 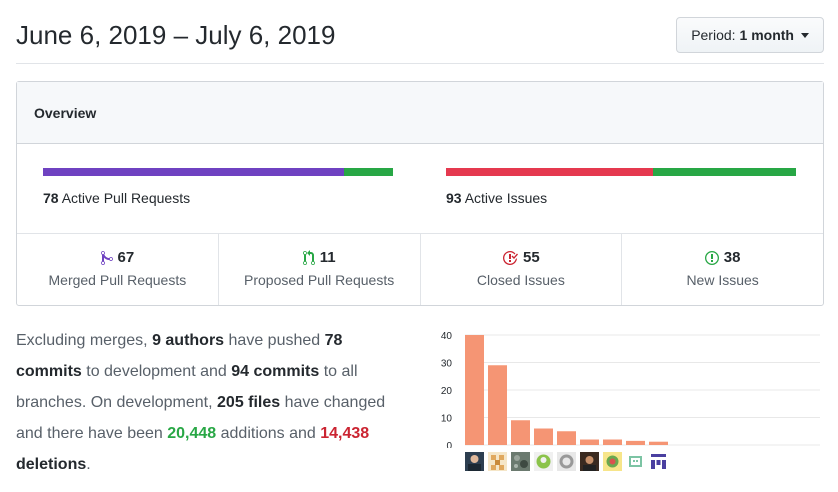 I want to click on active-pull-requests-summary: 78 Active Pull Requests, so click(x=218, y=187).